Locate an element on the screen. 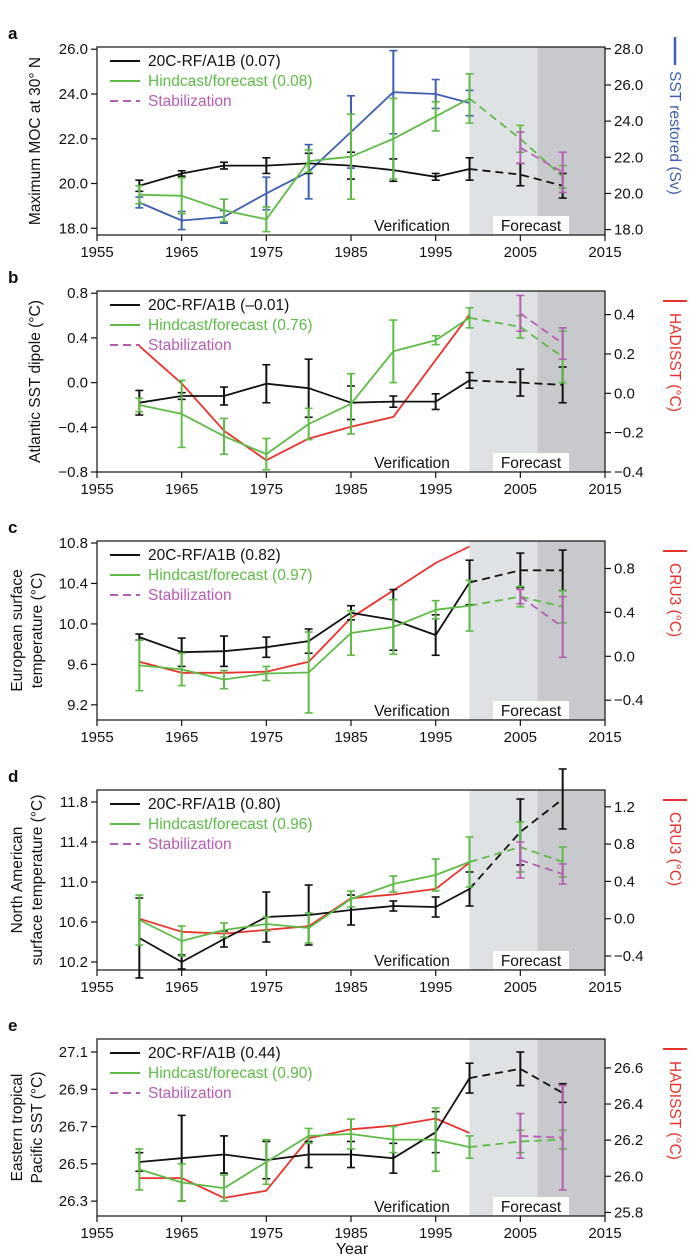 The height and width of the screenshot is (1260, 694). y-left-tick-label: 26.3 is located at coordinates (73, 1201).